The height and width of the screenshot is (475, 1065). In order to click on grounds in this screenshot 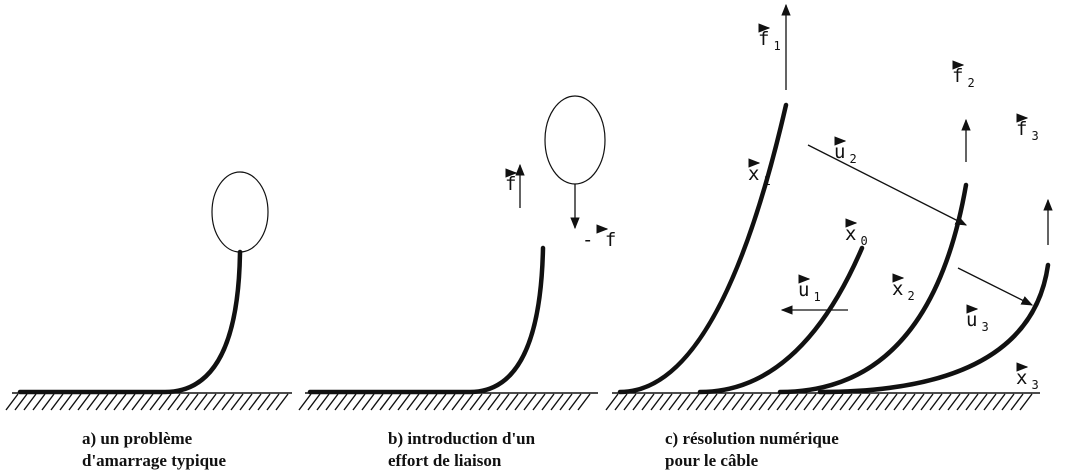, I will do `click(522, 401)`.